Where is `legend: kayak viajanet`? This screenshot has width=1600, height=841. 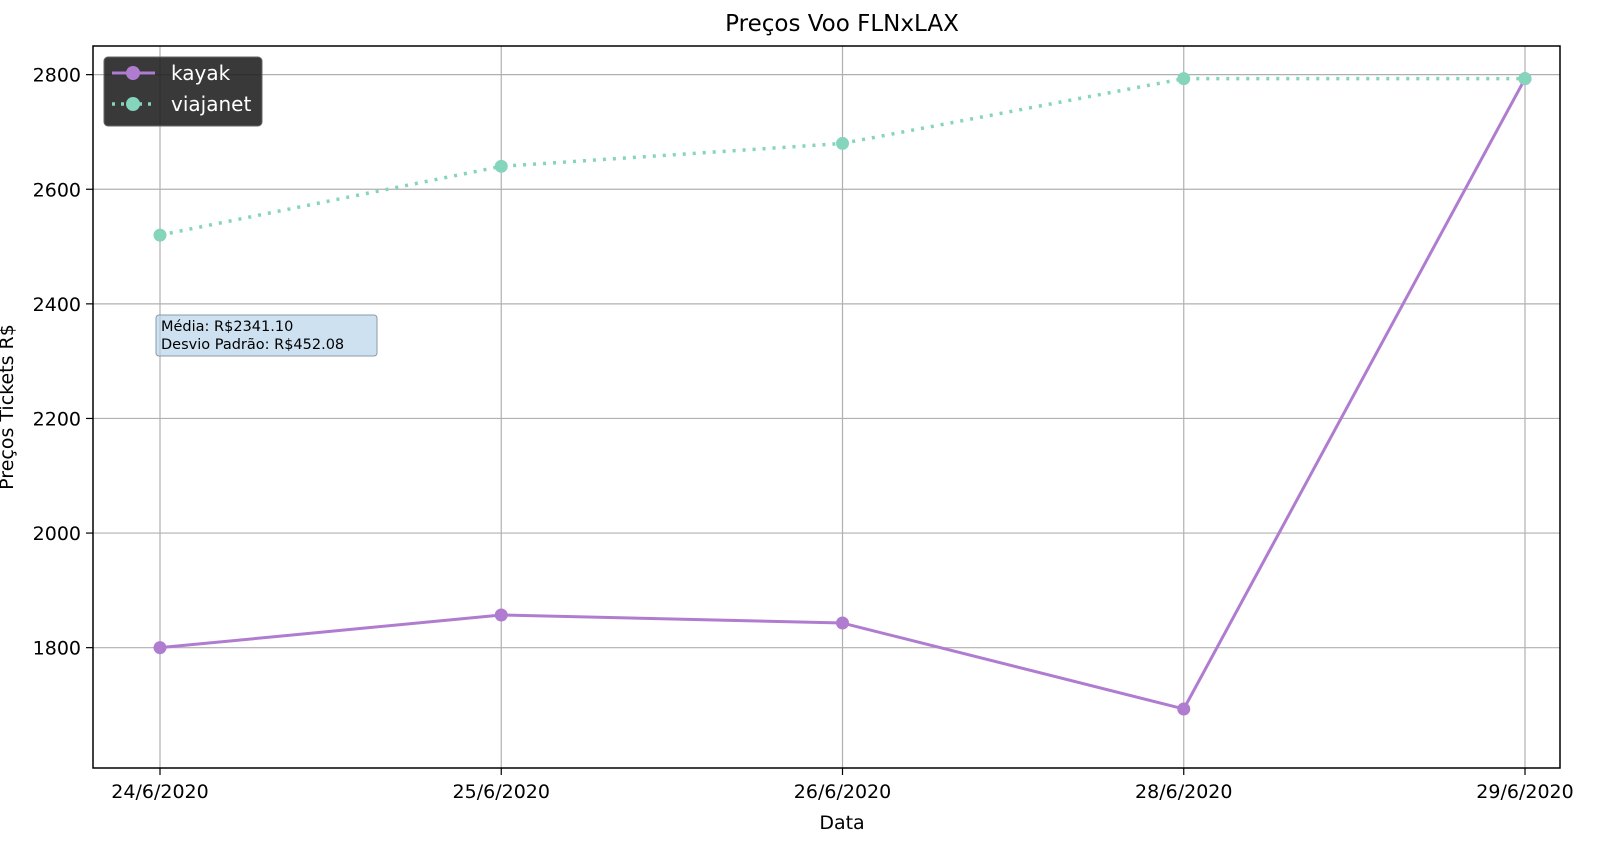 legend: kayak viajanet is located at coordinates (183, 91).